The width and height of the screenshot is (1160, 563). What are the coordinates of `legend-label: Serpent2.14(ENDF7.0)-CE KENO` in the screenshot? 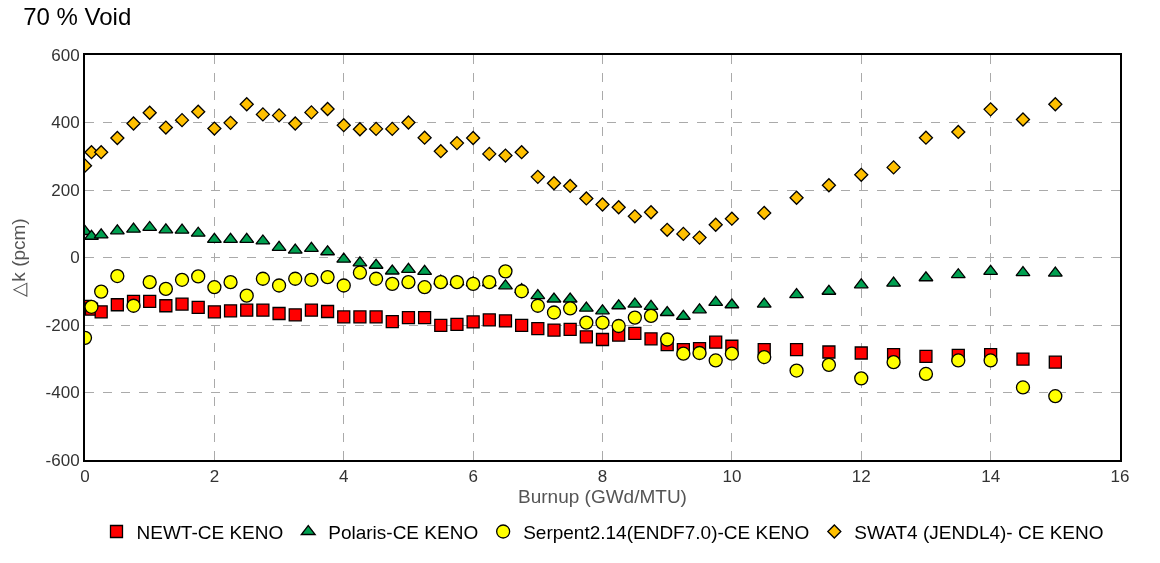 It's located at (666, 532).